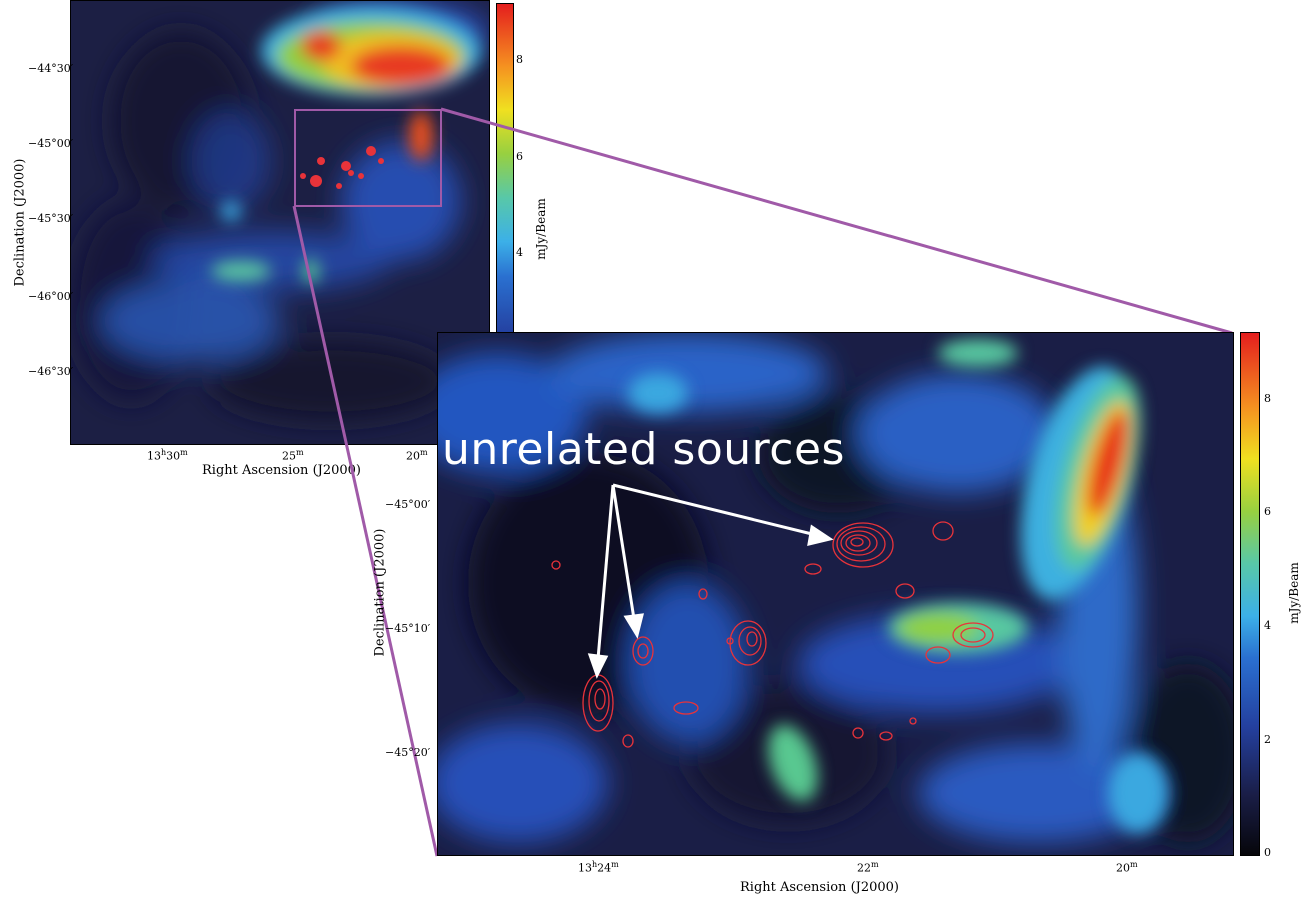 This screenshot has width=1308, height=900. I want to click on dec-tick: −45°20′, so click(408, 752).